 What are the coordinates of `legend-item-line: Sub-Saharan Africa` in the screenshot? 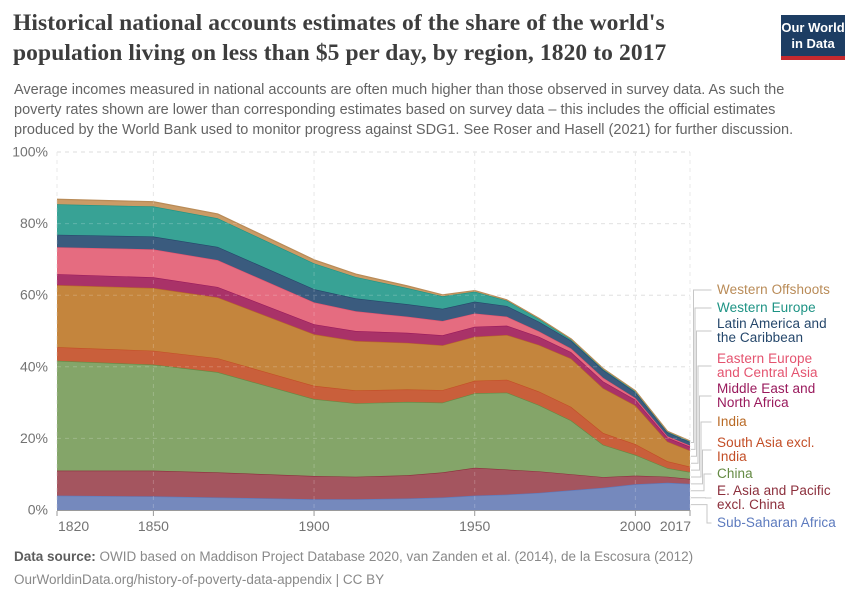 It's located at (776, 522).